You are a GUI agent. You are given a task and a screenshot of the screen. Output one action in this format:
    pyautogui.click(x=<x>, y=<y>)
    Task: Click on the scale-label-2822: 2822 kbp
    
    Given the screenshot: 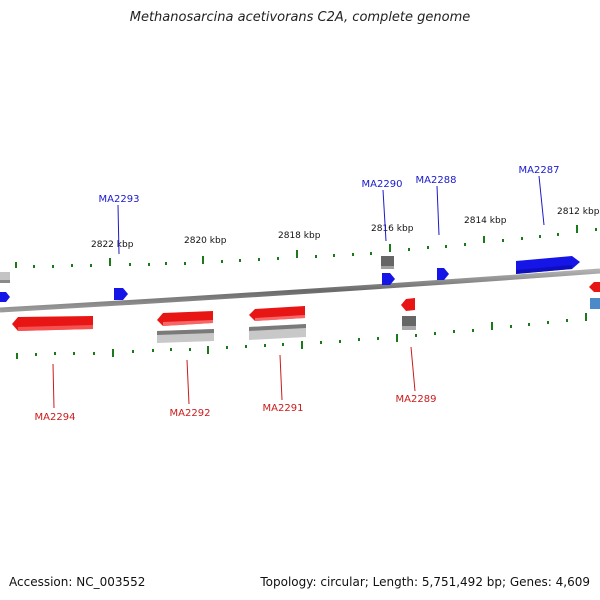 What is the action you would take?
    pyautogui.click(x=112, y=245)
    